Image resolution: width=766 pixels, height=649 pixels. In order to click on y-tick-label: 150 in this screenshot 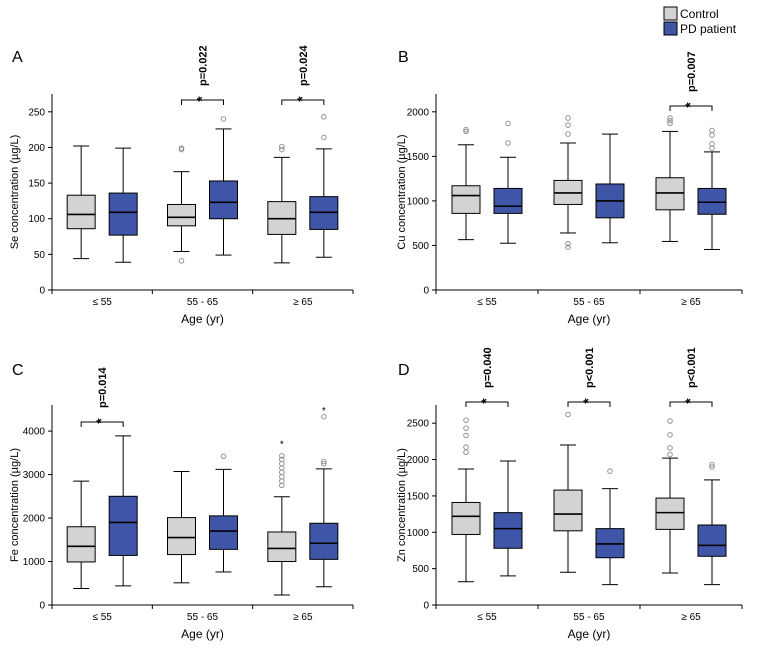, I will do `click(36, 184)`.